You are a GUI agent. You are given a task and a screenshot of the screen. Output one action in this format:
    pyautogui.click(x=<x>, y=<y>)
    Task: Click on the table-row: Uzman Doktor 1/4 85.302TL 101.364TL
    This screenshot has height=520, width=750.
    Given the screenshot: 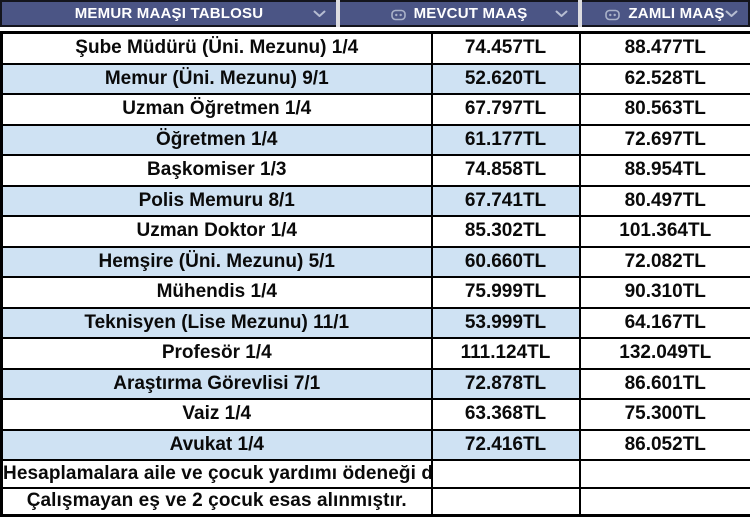 What is the action you would take?
    pyautogui.click(x=375, y=231)
    